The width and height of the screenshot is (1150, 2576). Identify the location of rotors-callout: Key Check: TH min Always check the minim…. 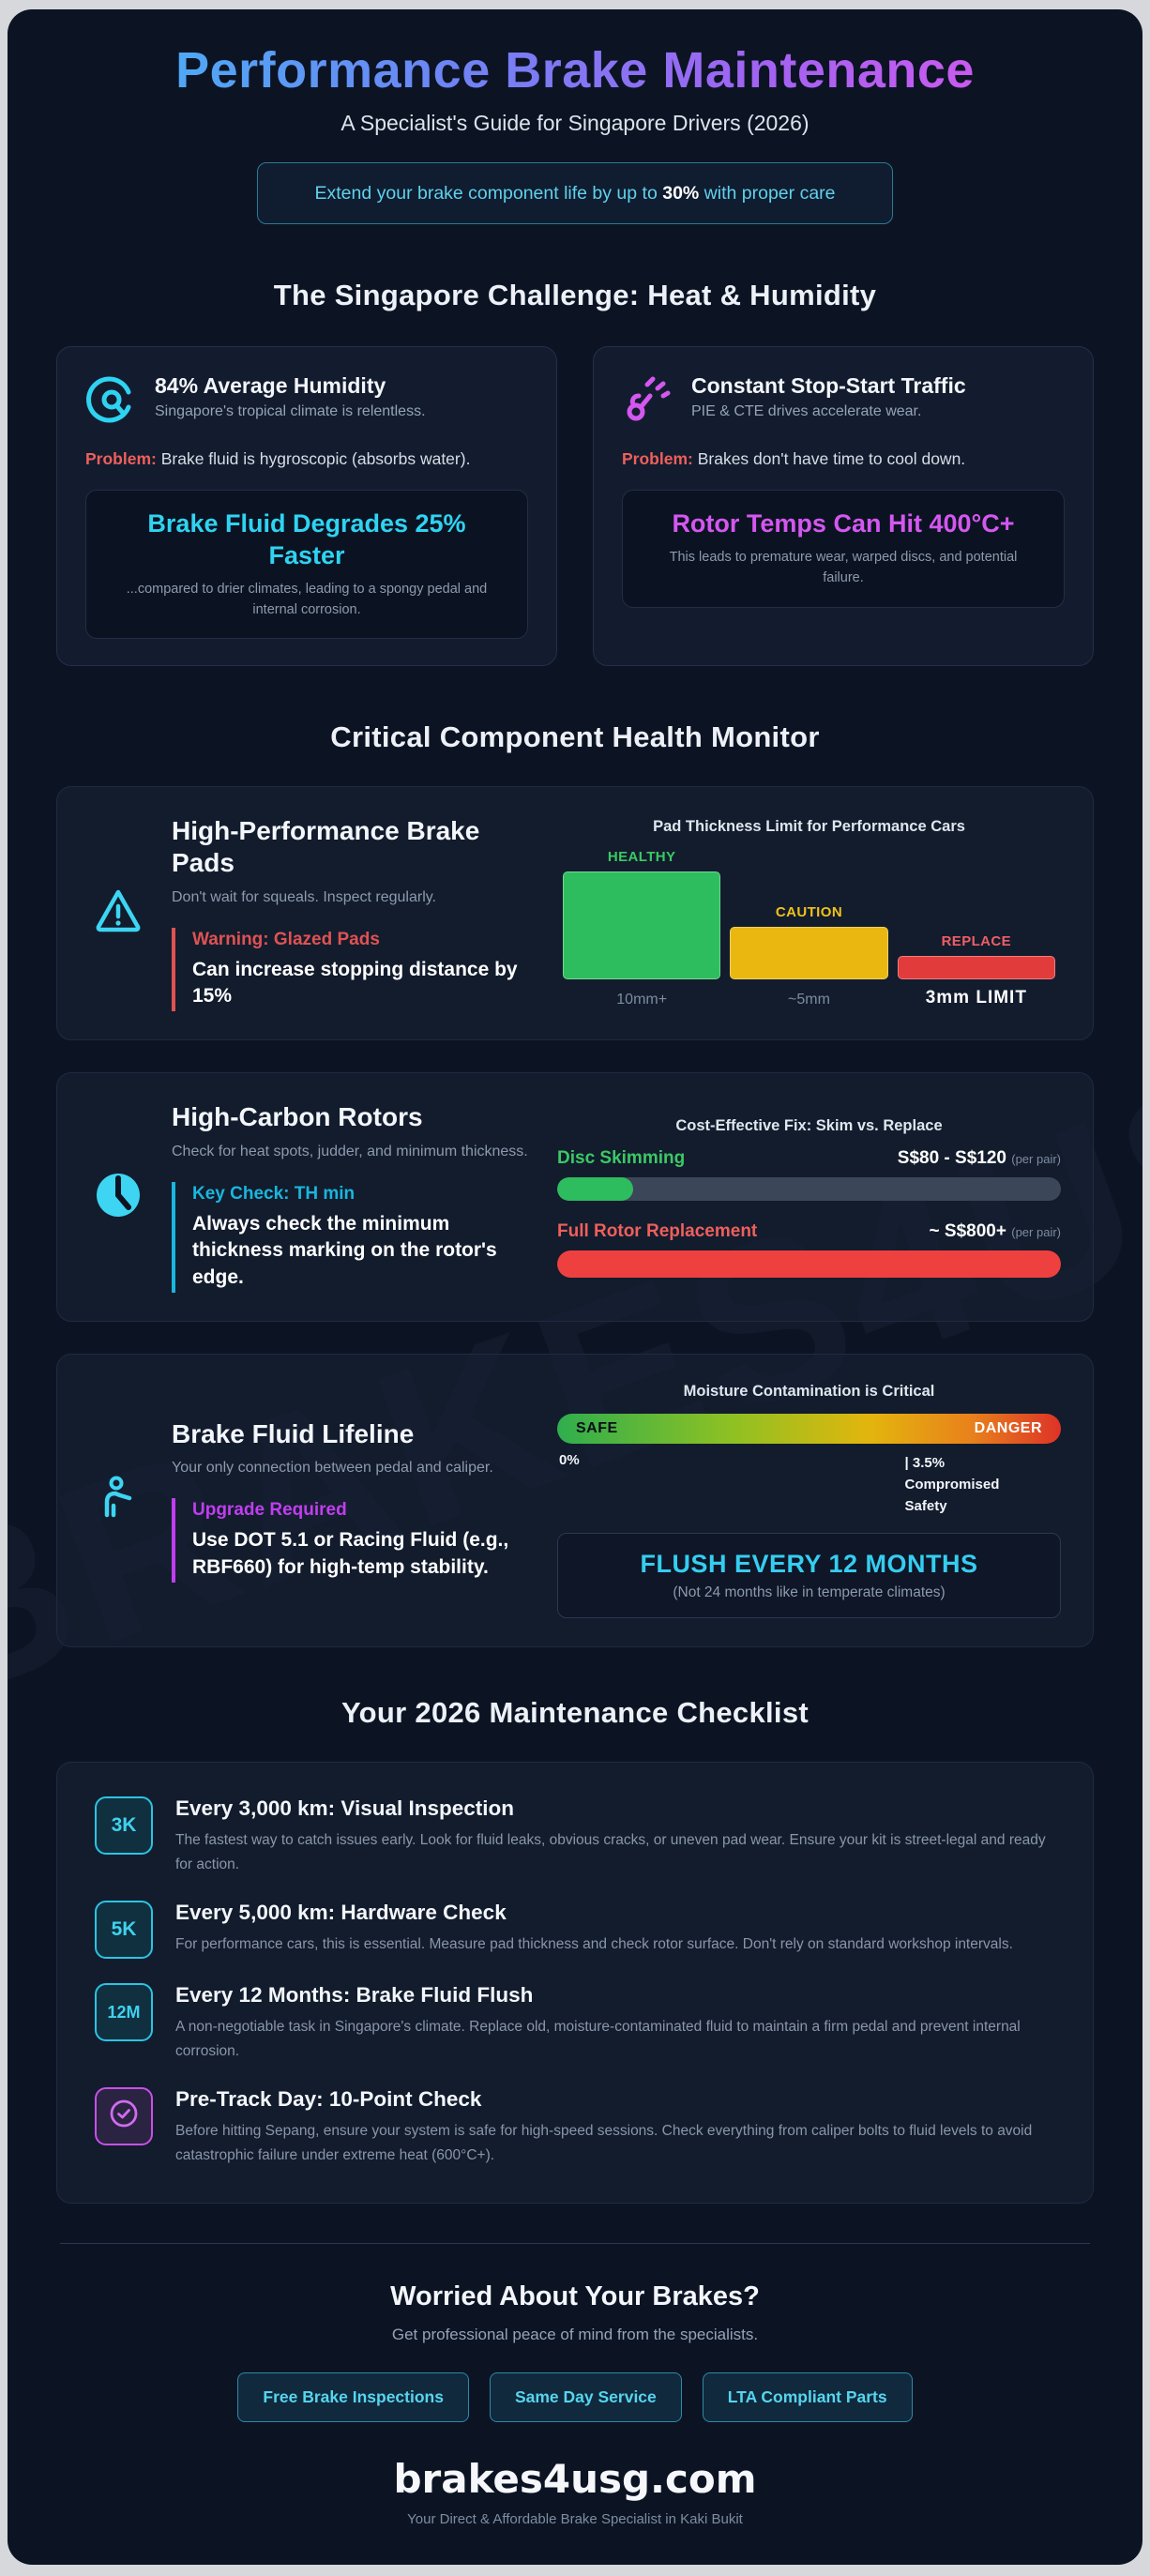
(353, 1237).